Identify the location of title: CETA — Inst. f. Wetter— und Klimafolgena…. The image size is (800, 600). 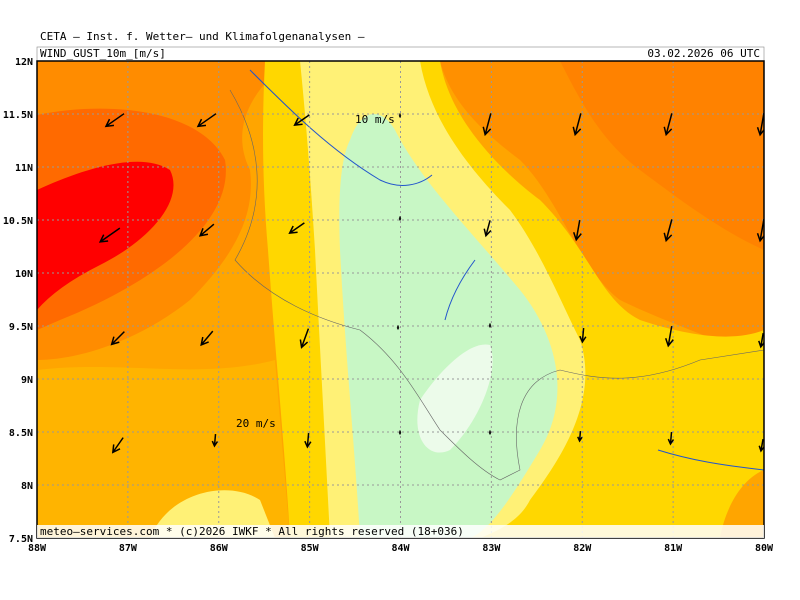
(202, 36).